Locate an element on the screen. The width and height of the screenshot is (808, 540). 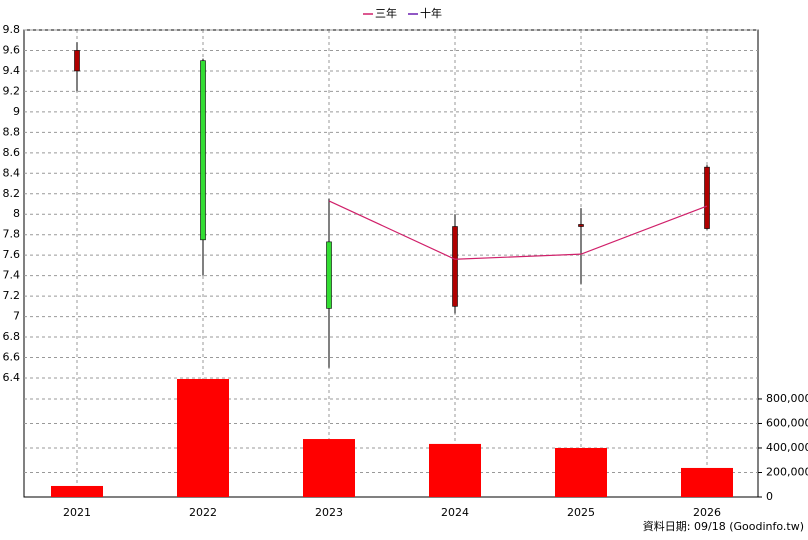
y2-tick-label: 400,000 is located at coordinates (787, 447).